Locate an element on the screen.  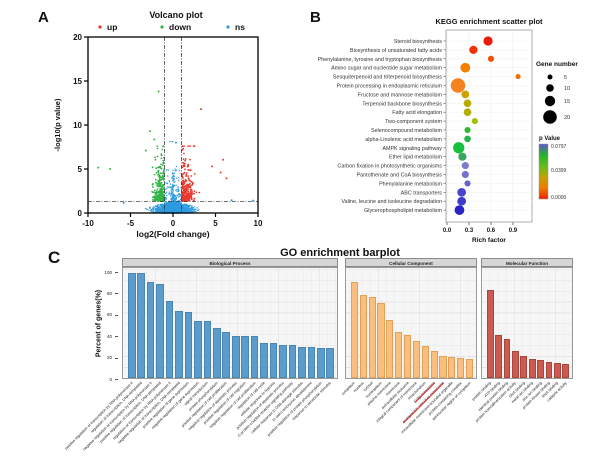
kegg-pathway-label: Steroid biosynthesis is located at coordinates (418, 42).